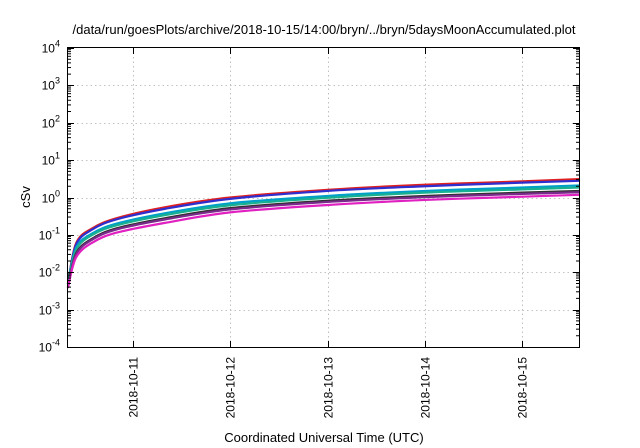 This screenshot has width=640, height=448. What do you see at coordinates (51, 122) in the screenshot?
I see `y-tick-label: 10²` at bounding box center [51, 122].